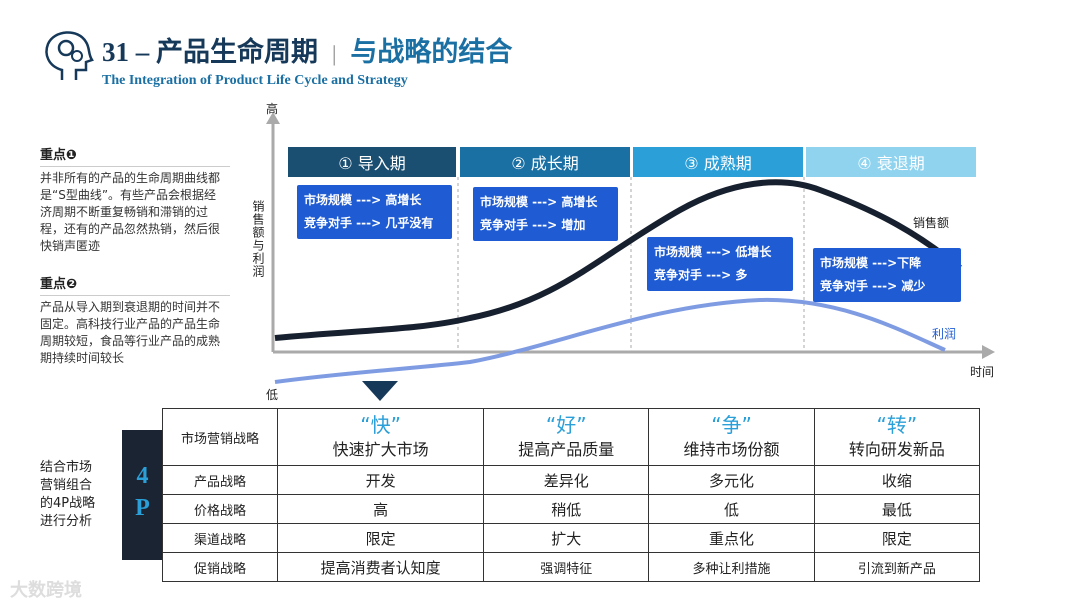 The image size is (1080, 608). What do you see at coordinates (720, 264) in the screenshot?
I see `stage-note: 市场规模 ---> 低增长 竞争对手 ---> 多` at bounding box center [720, 264].